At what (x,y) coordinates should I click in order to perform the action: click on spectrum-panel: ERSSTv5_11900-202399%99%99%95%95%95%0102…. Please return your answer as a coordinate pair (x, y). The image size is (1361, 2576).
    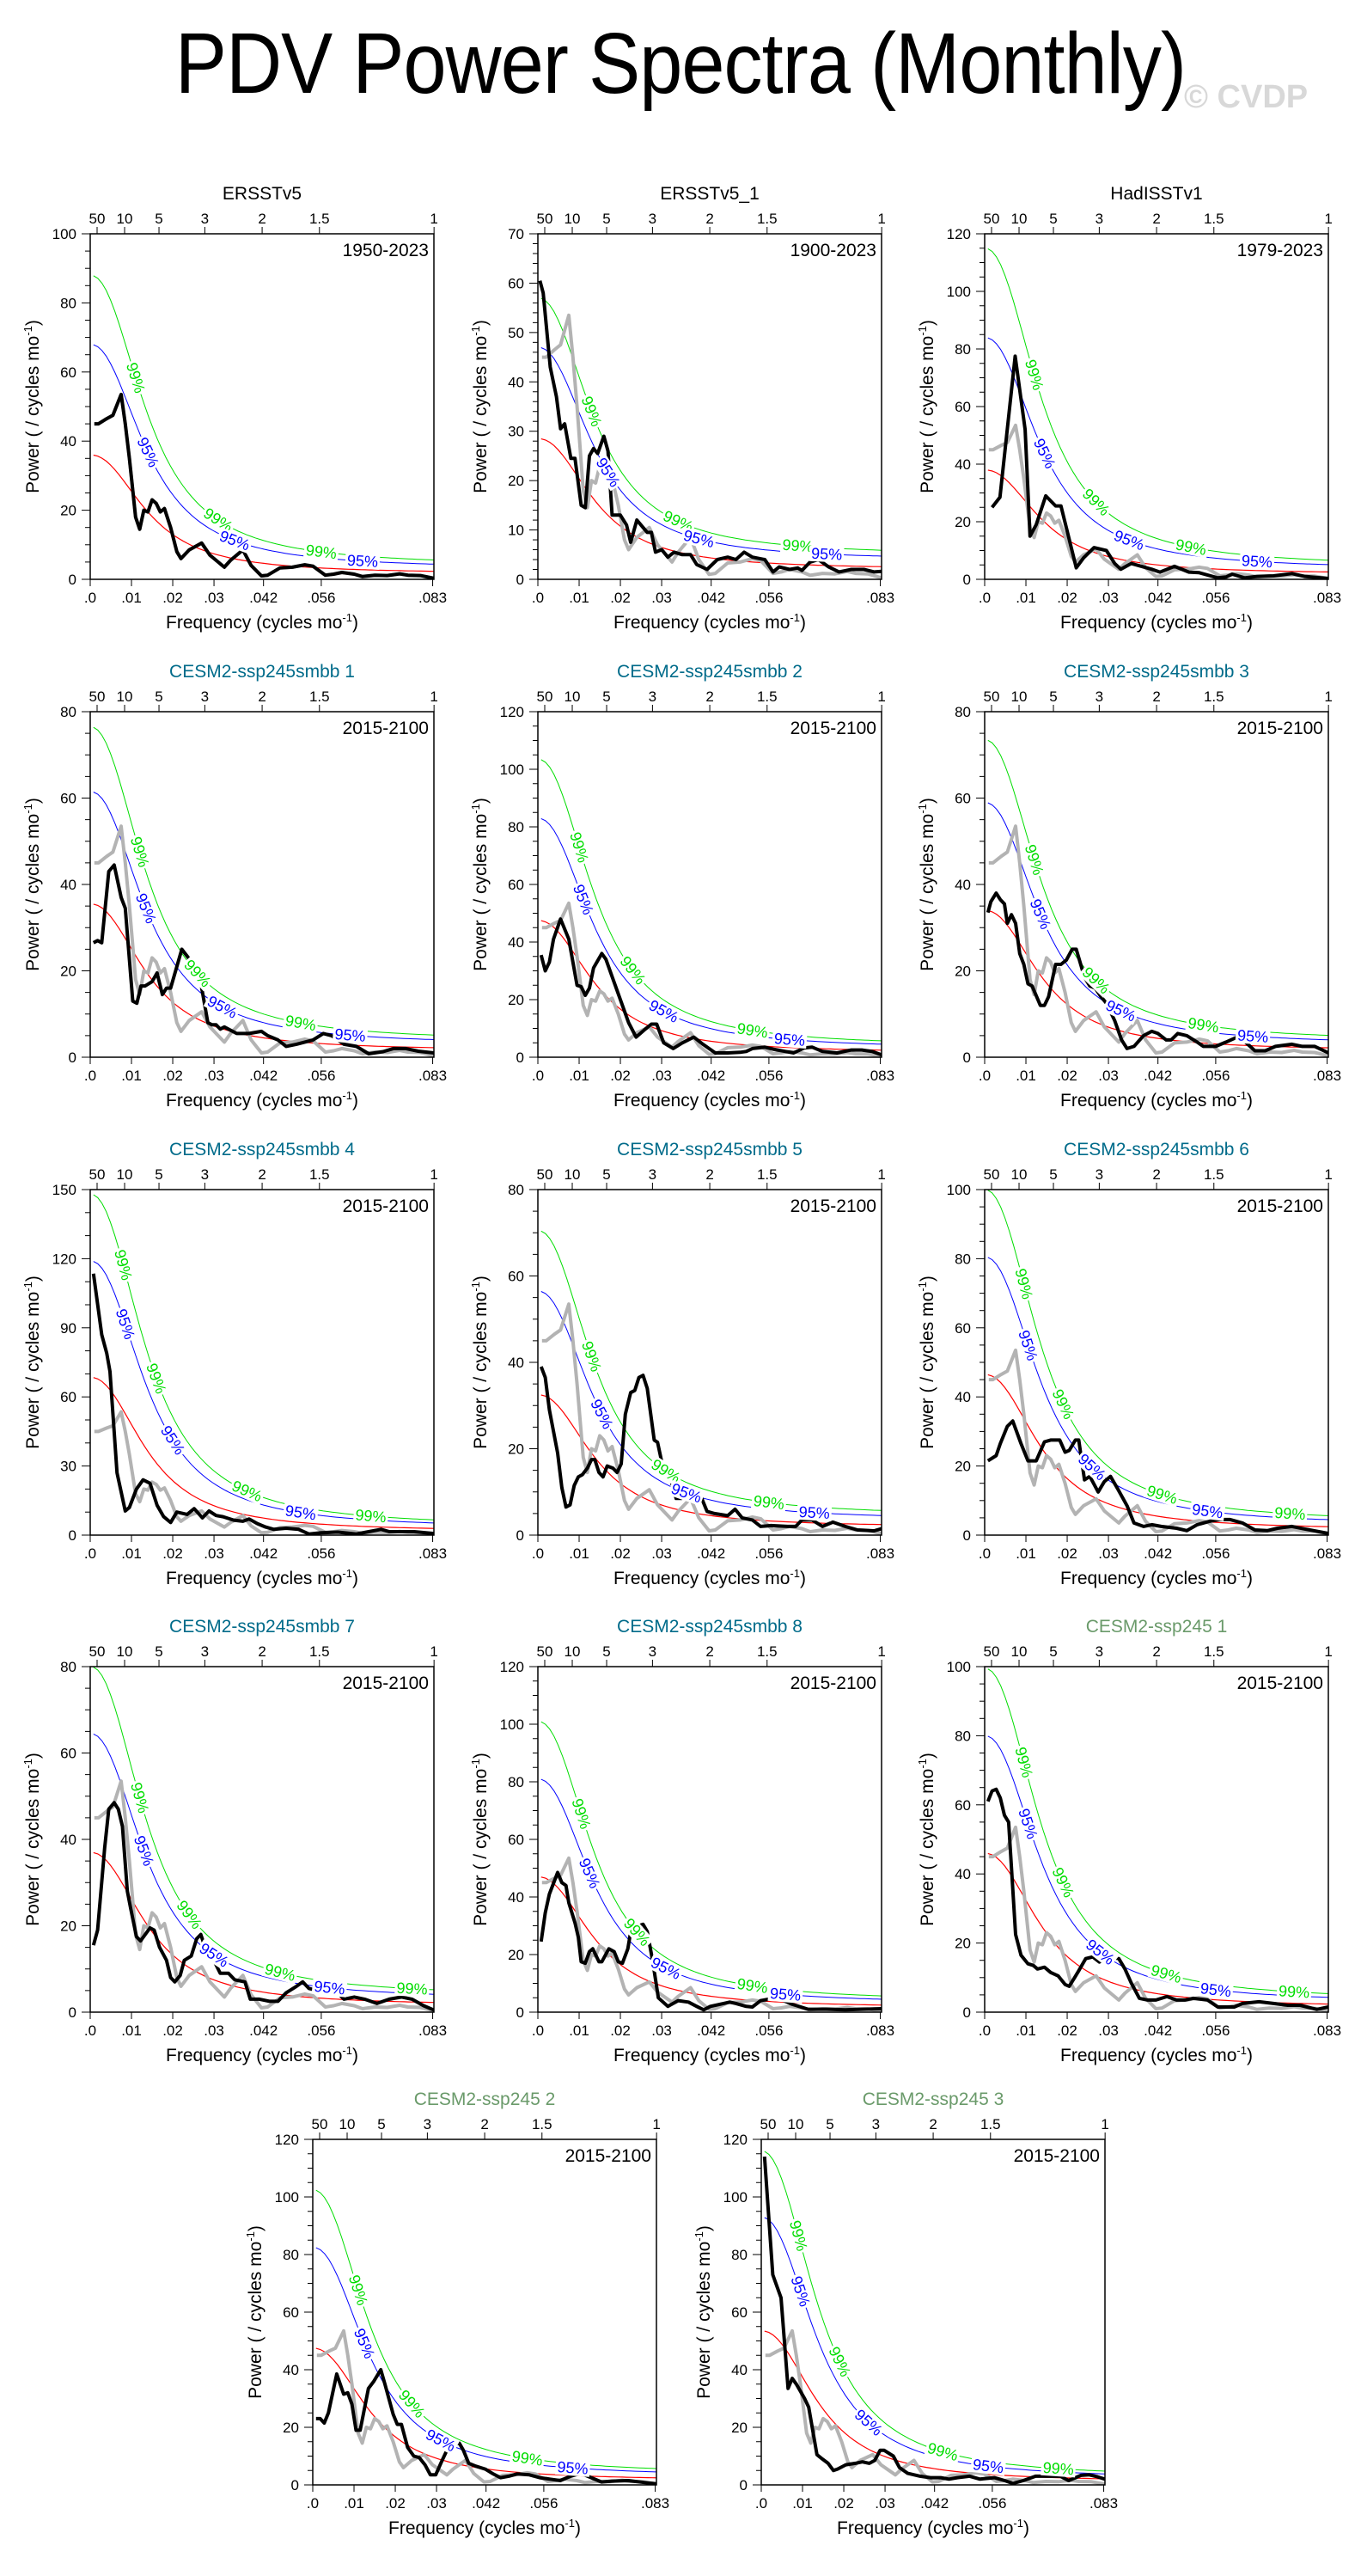
    Looking at the image, I should click on (682, 408).